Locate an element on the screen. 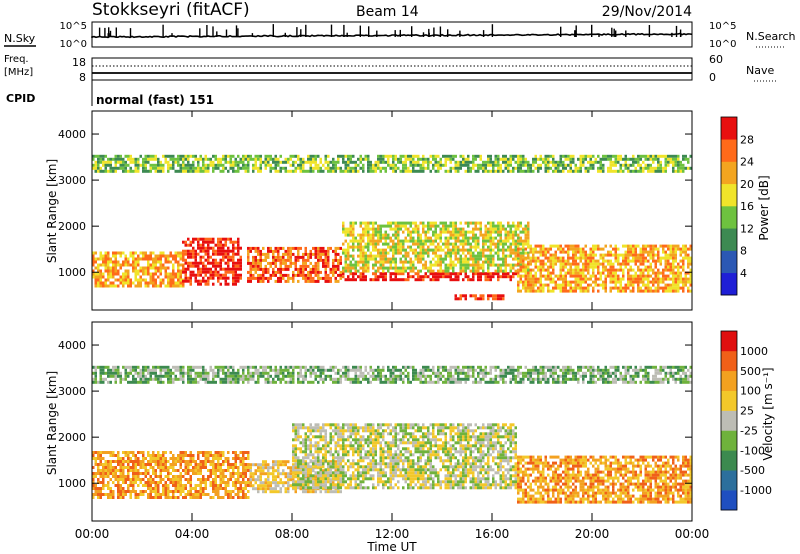 This screenshot has height=554, width=800. freq-tick-top: 18 is located at coordinates (79, 62).